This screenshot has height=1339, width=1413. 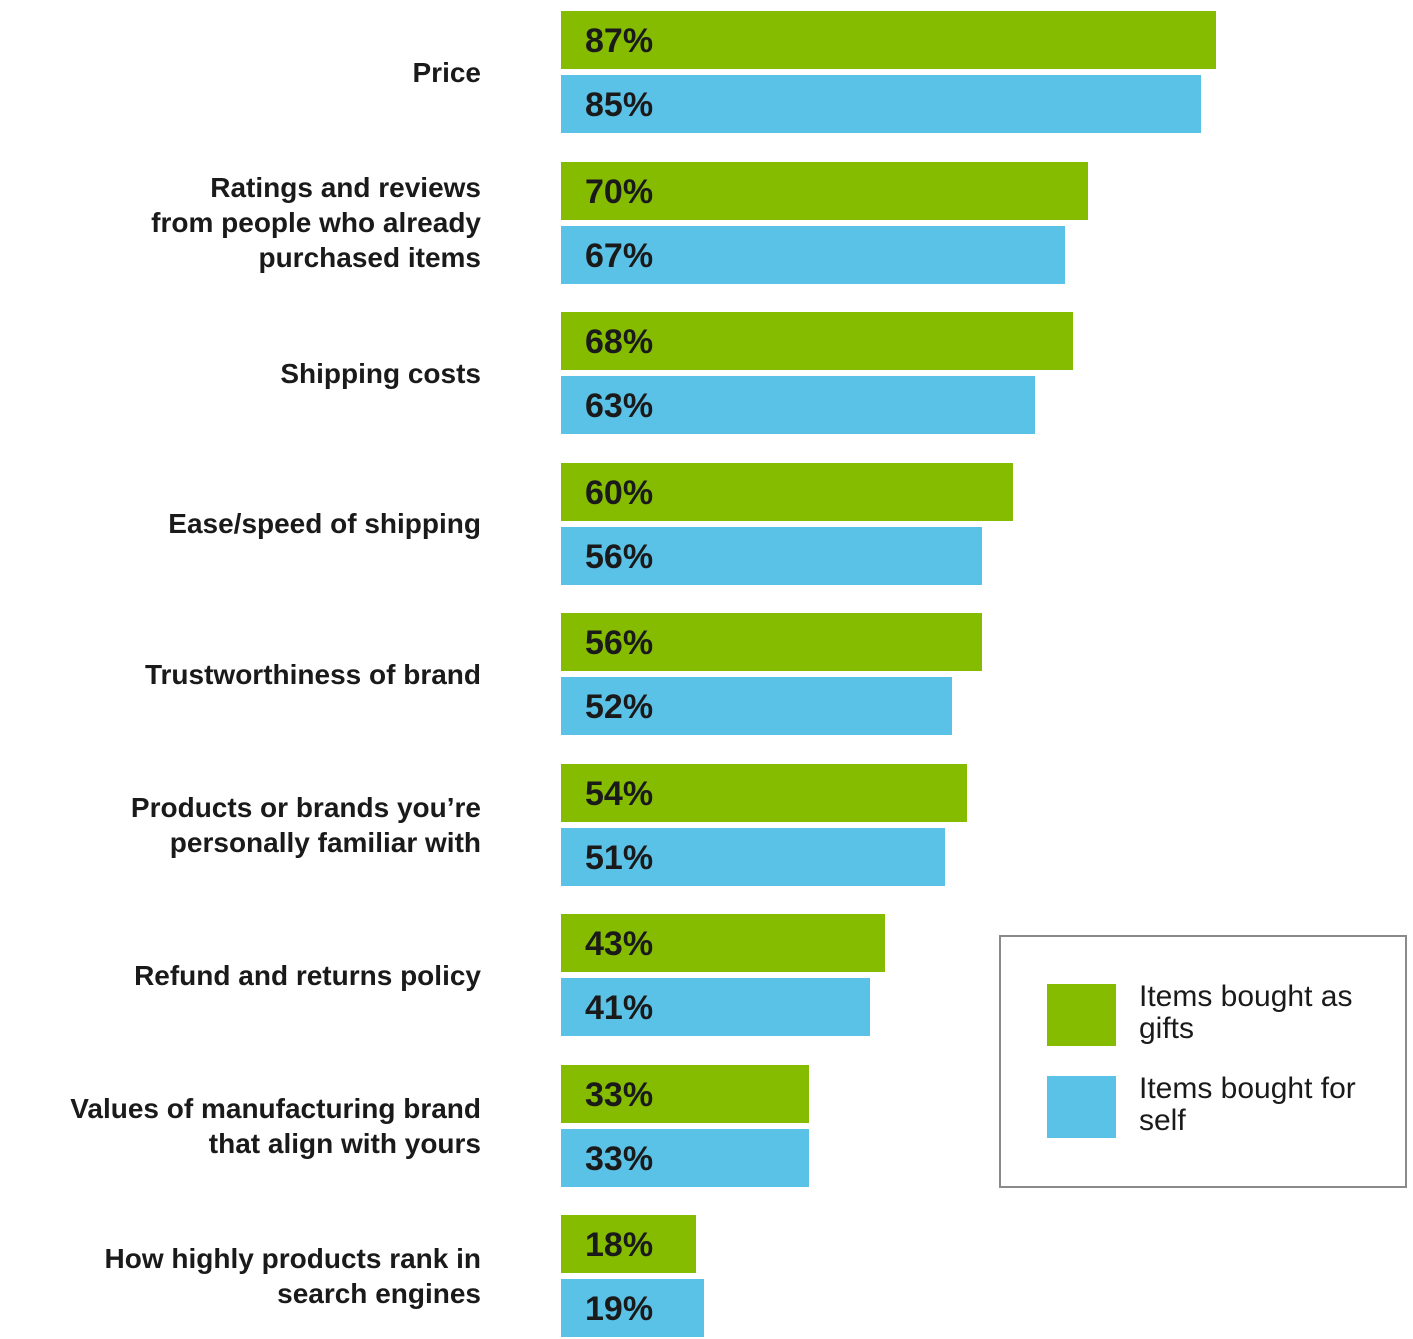 I want to click on legend-item-self: Items bought for self, so click(x=1217, y=1105).